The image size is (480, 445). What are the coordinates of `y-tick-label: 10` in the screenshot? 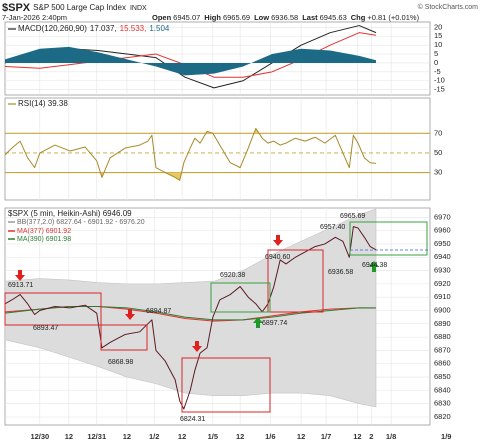 It's located at (438, 44).